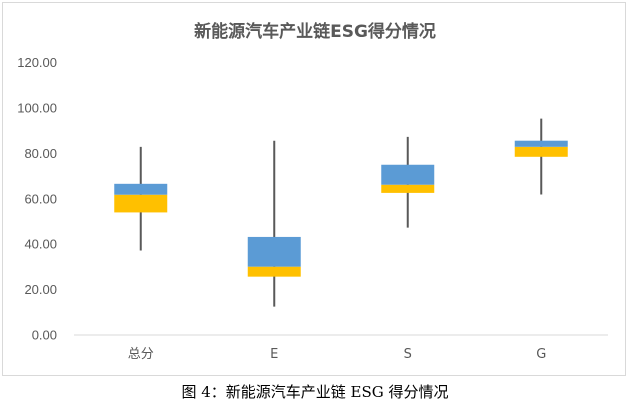 The height and width of the screenshot is (403, 630). I want to click on y-tick-label: 20.00, so click(40, 289).